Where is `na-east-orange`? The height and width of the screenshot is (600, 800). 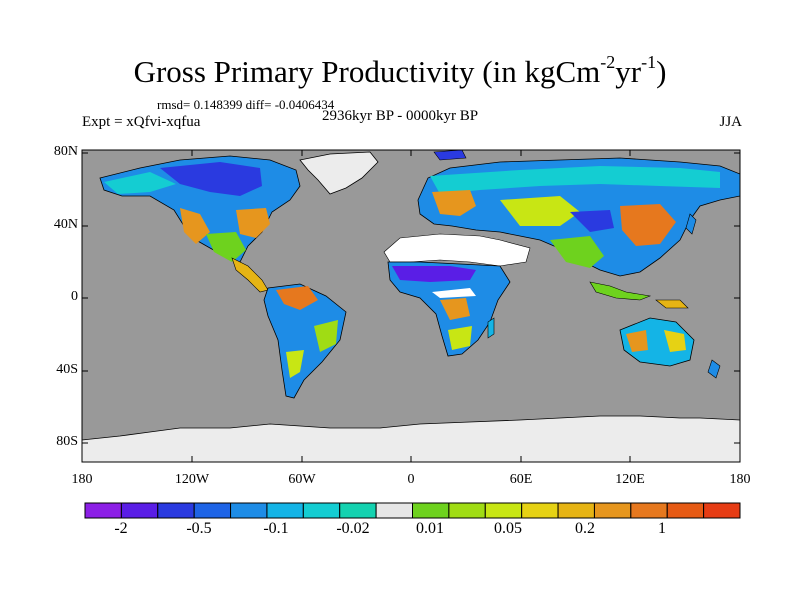
na-east-orange is located at coordinates (253, 223).